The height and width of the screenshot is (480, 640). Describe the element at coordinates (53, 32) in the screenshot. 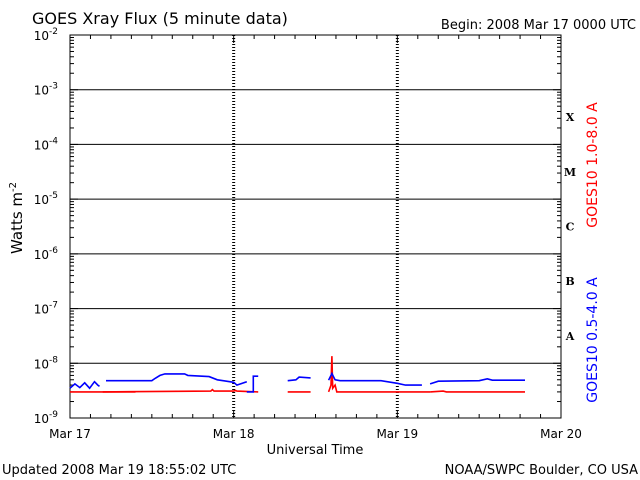

I see `y-tick-exponent: -2` at that location.